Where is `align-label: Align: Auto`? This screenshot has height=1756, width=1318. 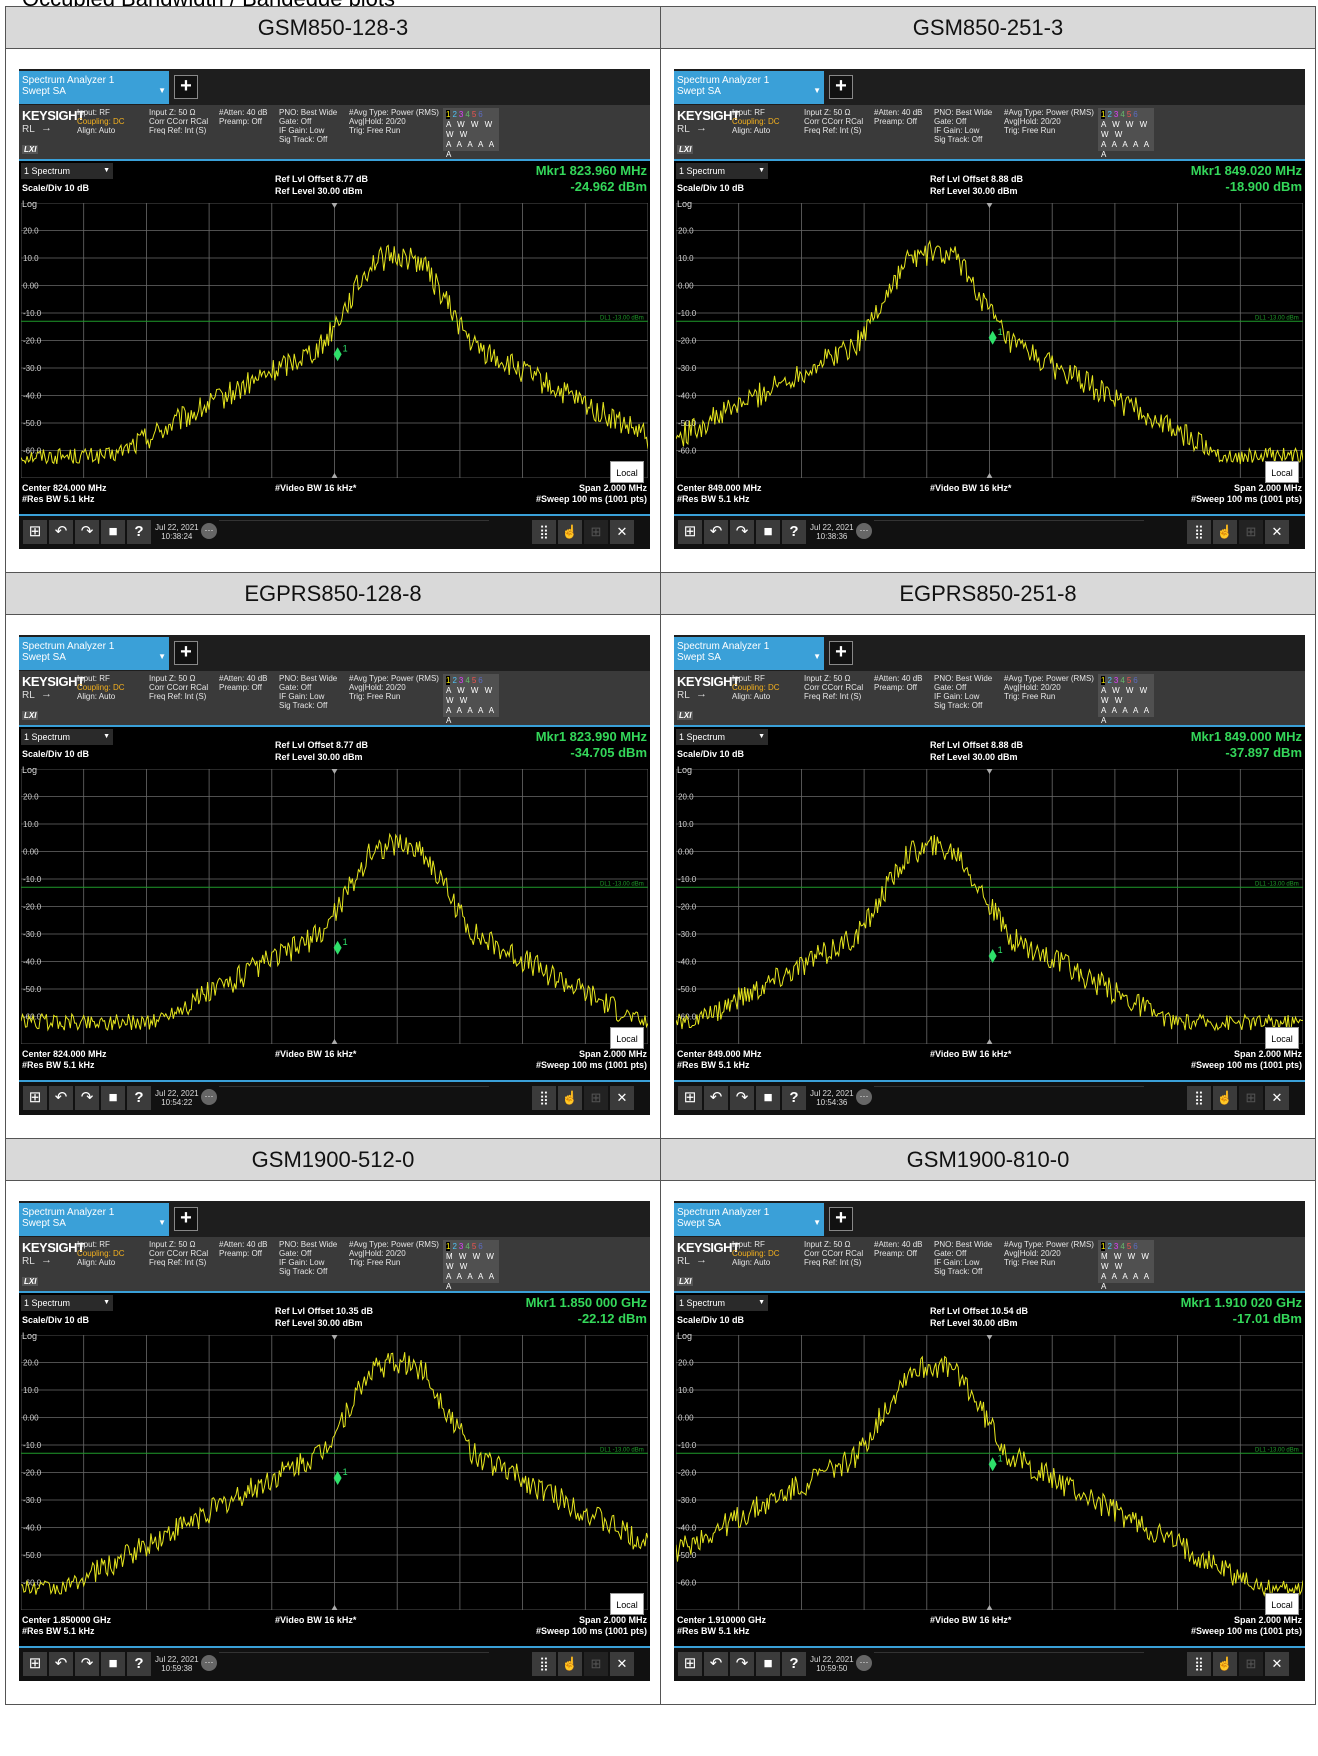 align-label: Align: Auto is located at coordinates (751, 1262).